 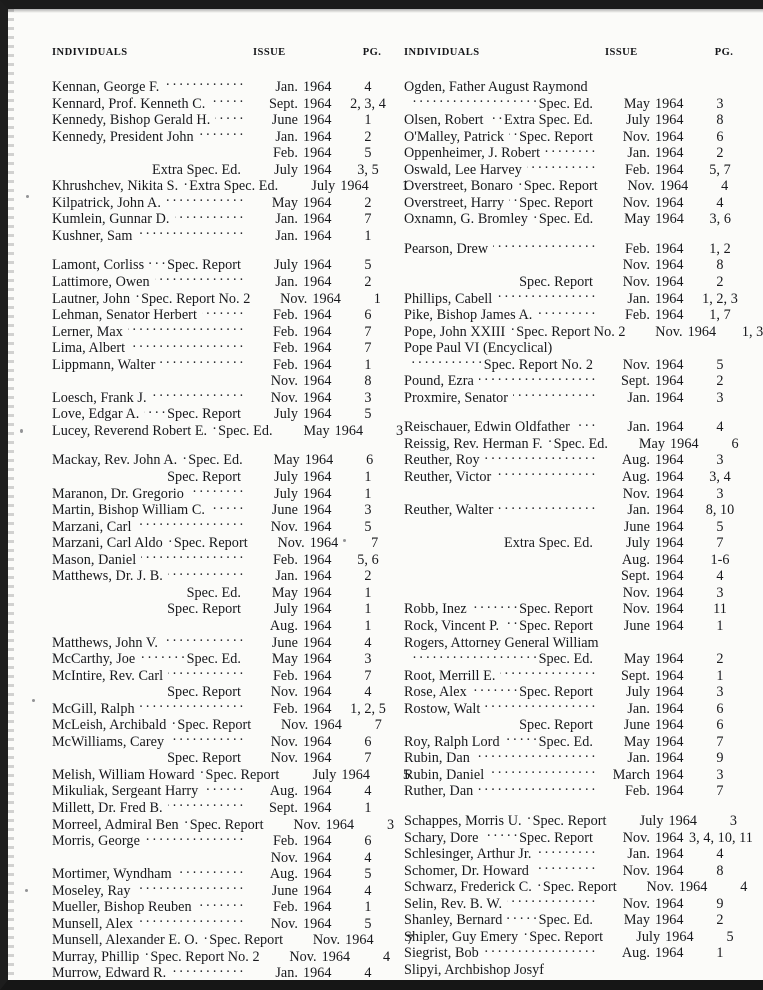 I want to click on entry-name: Kennan, George F., so click(x=106, y=87).